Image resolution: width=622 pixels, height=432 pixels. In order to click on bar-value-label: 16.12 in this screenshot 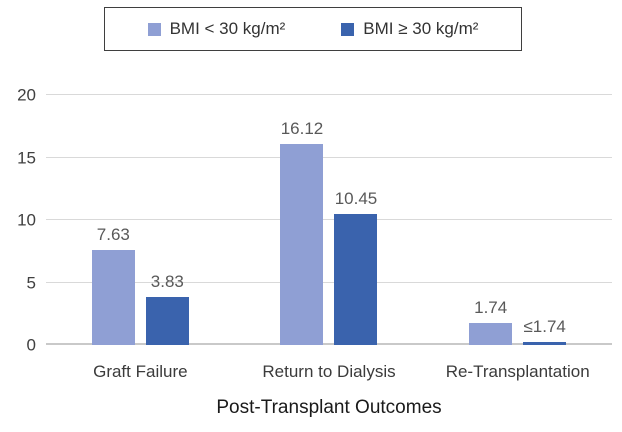, I will do `click(302, 128)`.